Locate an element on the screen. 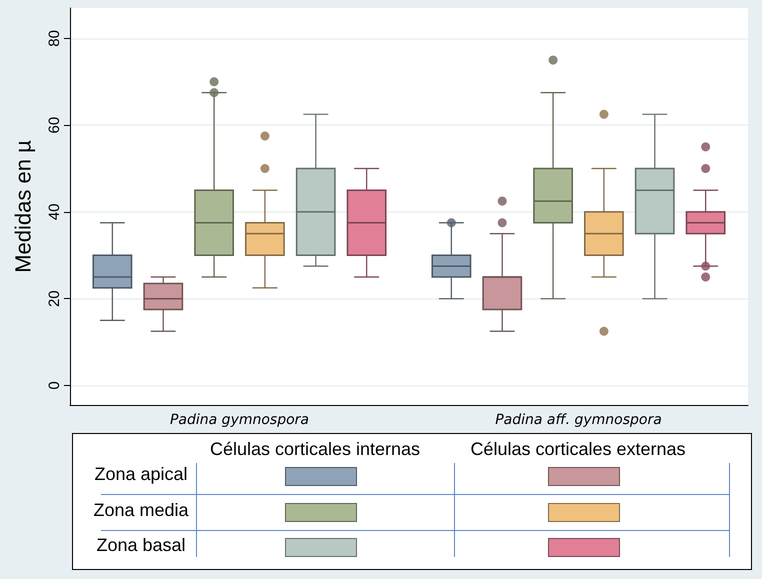 This screenshot has width=762, height=579. y-axis-title: Medidas en µ is located at coordinates (23, 206).